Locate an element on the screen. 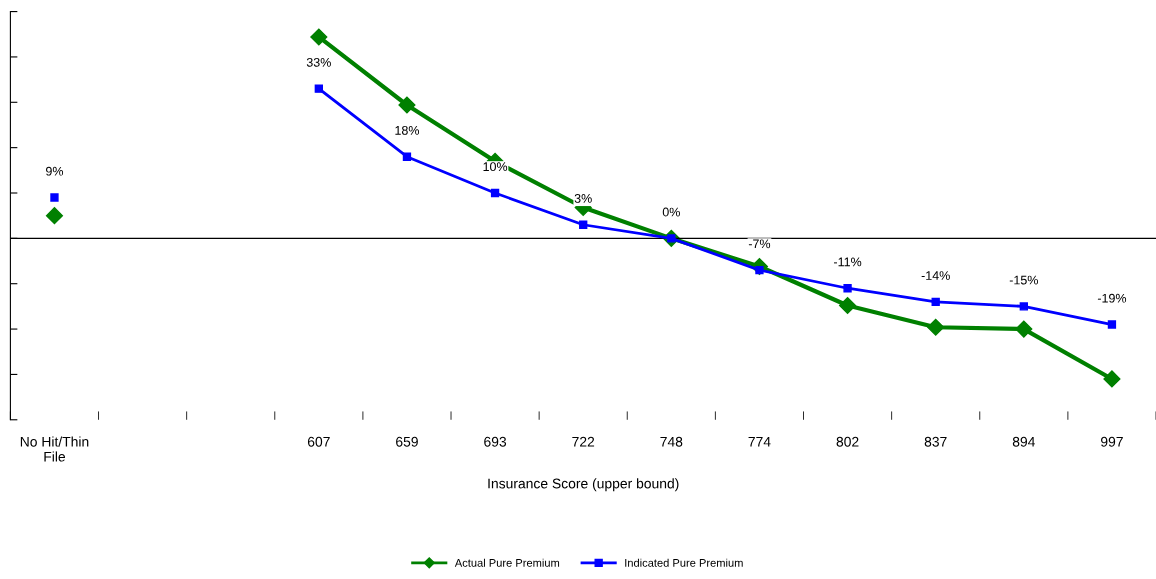 This screenshot has height=579, width=1156. data-label: -7% is located at coordinates (759, 244).